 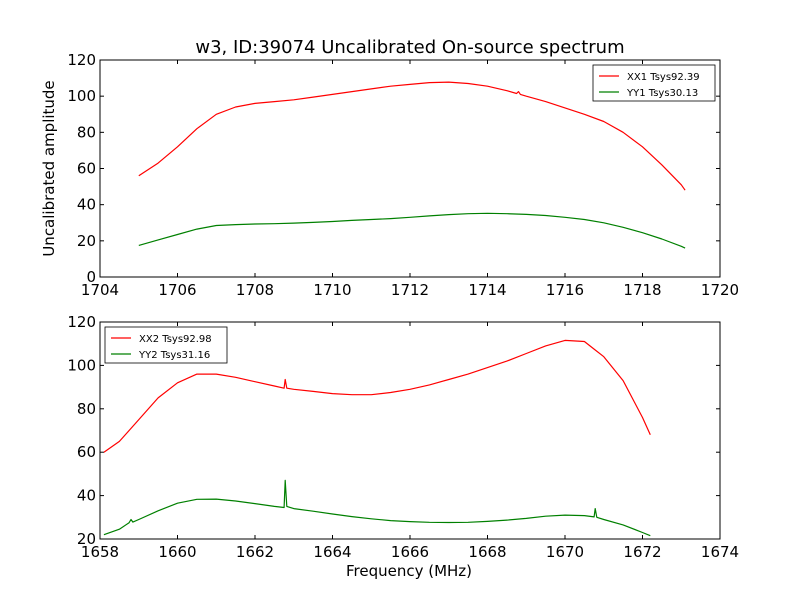 I want to click on x-tick-label: 1674, so click(x=720, y=552).